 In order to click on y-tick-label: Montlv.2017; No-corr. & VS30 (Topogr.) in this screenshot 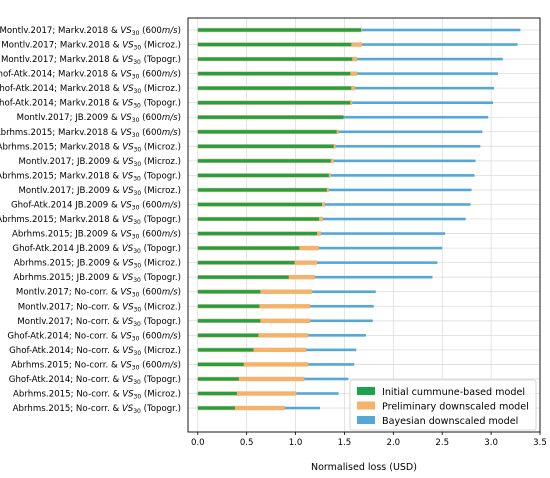, I will do `click(99, 322)`.